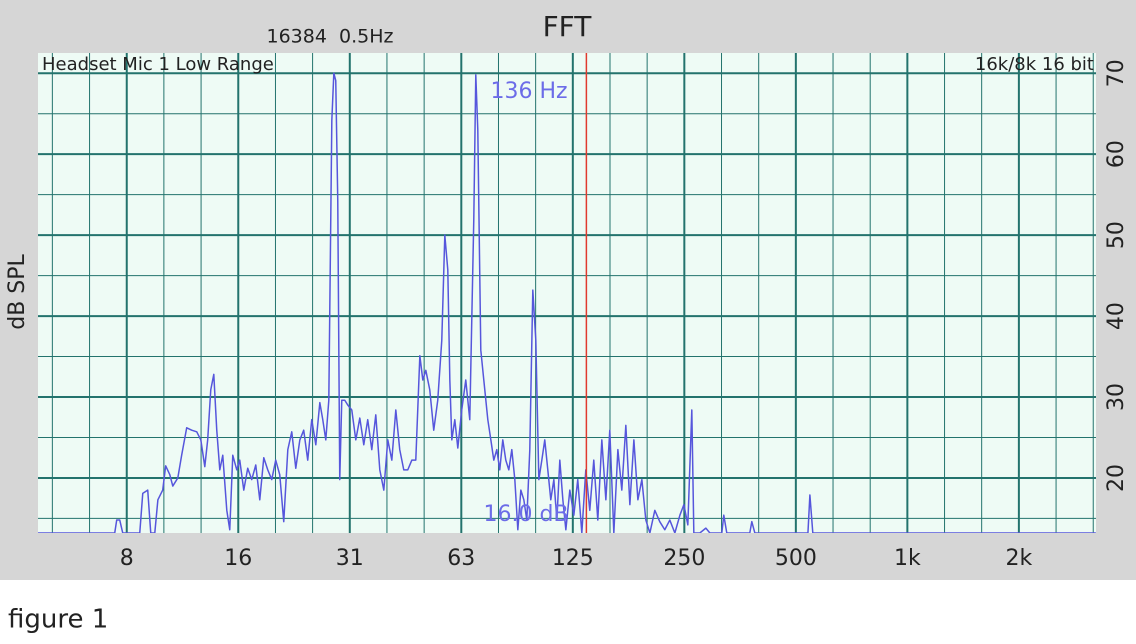 The height and width of the screenshot is (644, 1136). Describe the element at coordinates (1116, 235) in the screenshot. I see `y-tick-label: 50` at that location.